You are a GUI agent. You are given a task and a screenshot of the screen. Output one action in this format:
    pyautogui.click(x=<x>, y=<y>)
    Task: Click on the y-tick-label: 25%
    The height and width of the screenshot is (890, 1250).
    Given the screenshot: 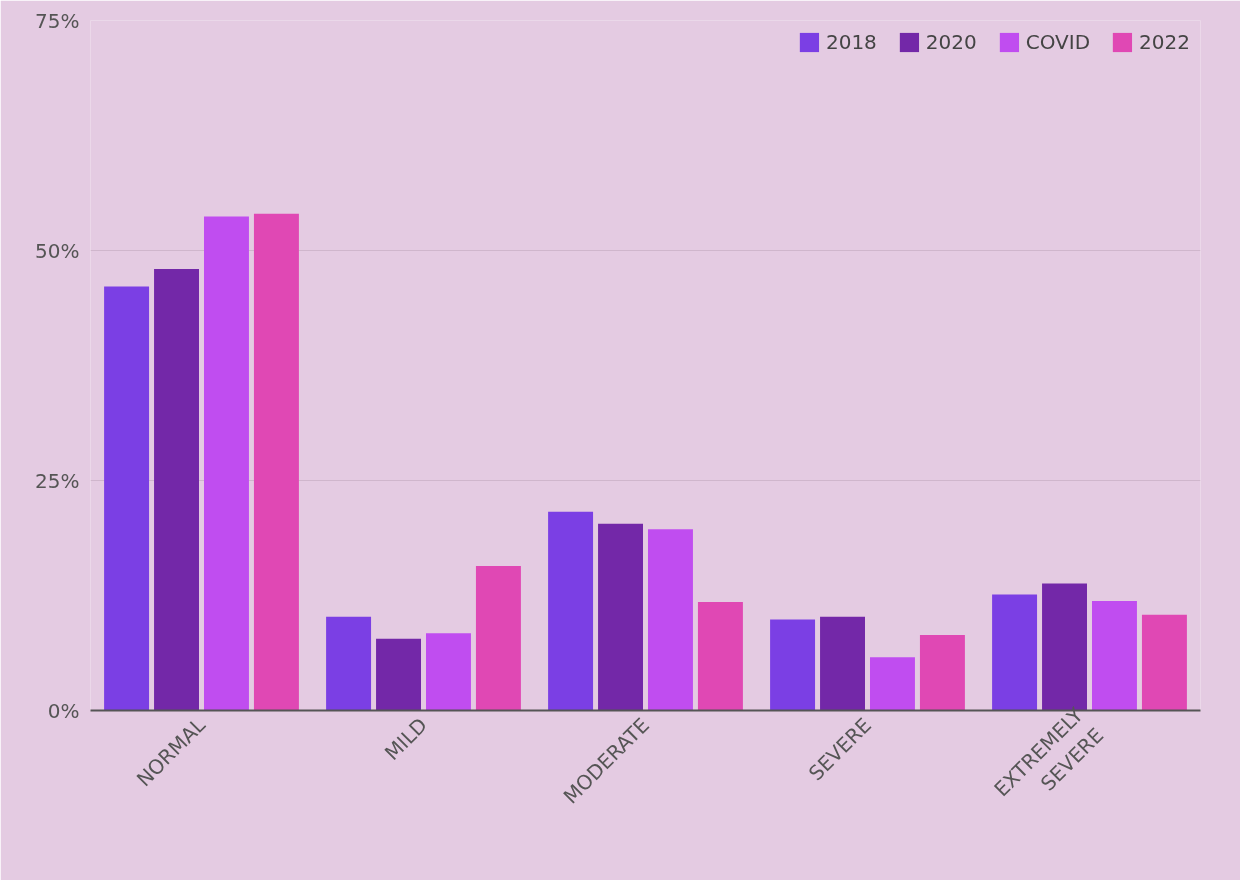 What is the action you would take?
    pyautogui.click(x=57, y=480)
    